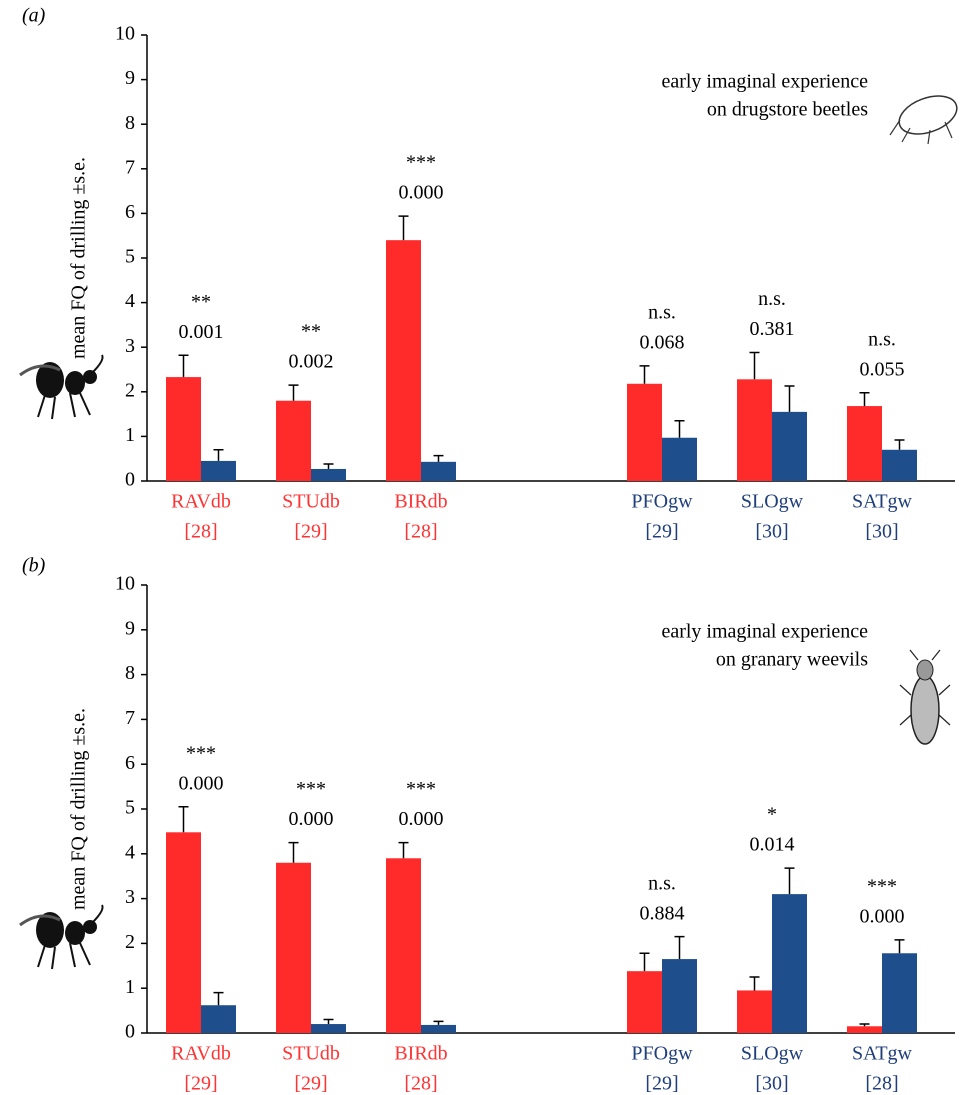 Image resolution: width=980 pixels, height=1095 pixels. Describe the element at coordinates (130, 897) in the screenshot. I see `y-tick-label: 3` at that location.